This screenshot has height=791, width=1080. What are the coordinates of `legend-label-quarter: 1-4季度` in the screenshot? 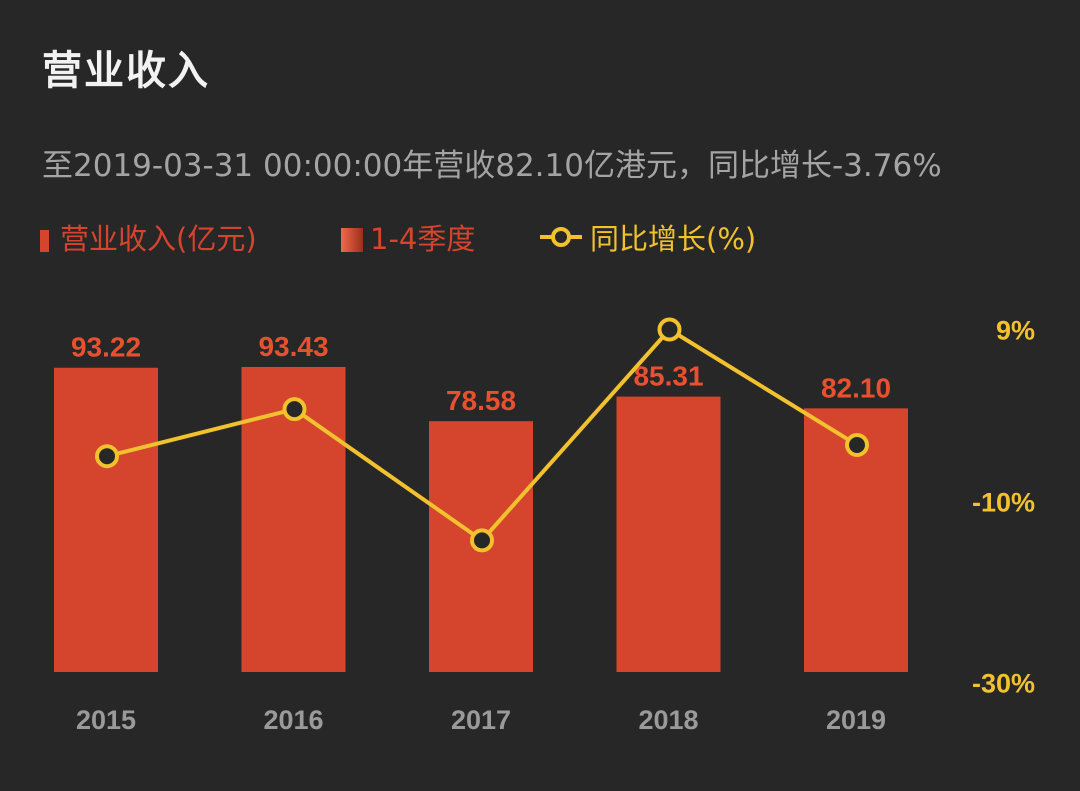 It's located at (423, 239).